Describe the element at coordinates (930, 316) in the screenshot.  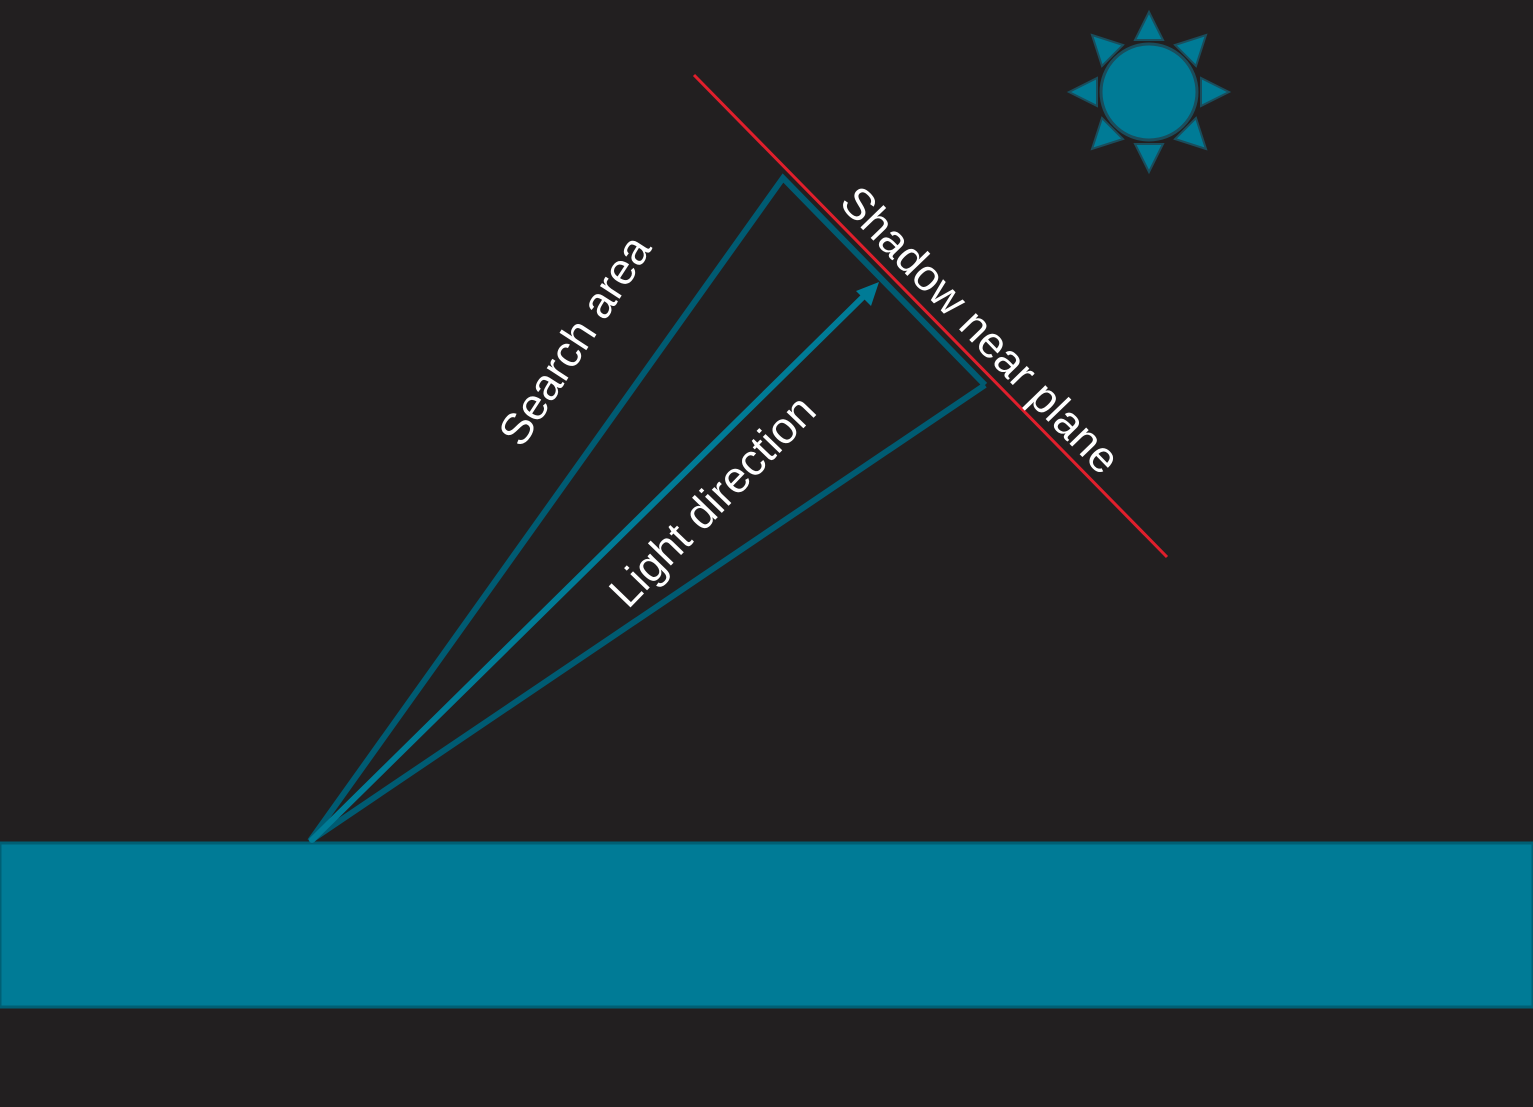
I see `shadow-near-plane-line` at that location.